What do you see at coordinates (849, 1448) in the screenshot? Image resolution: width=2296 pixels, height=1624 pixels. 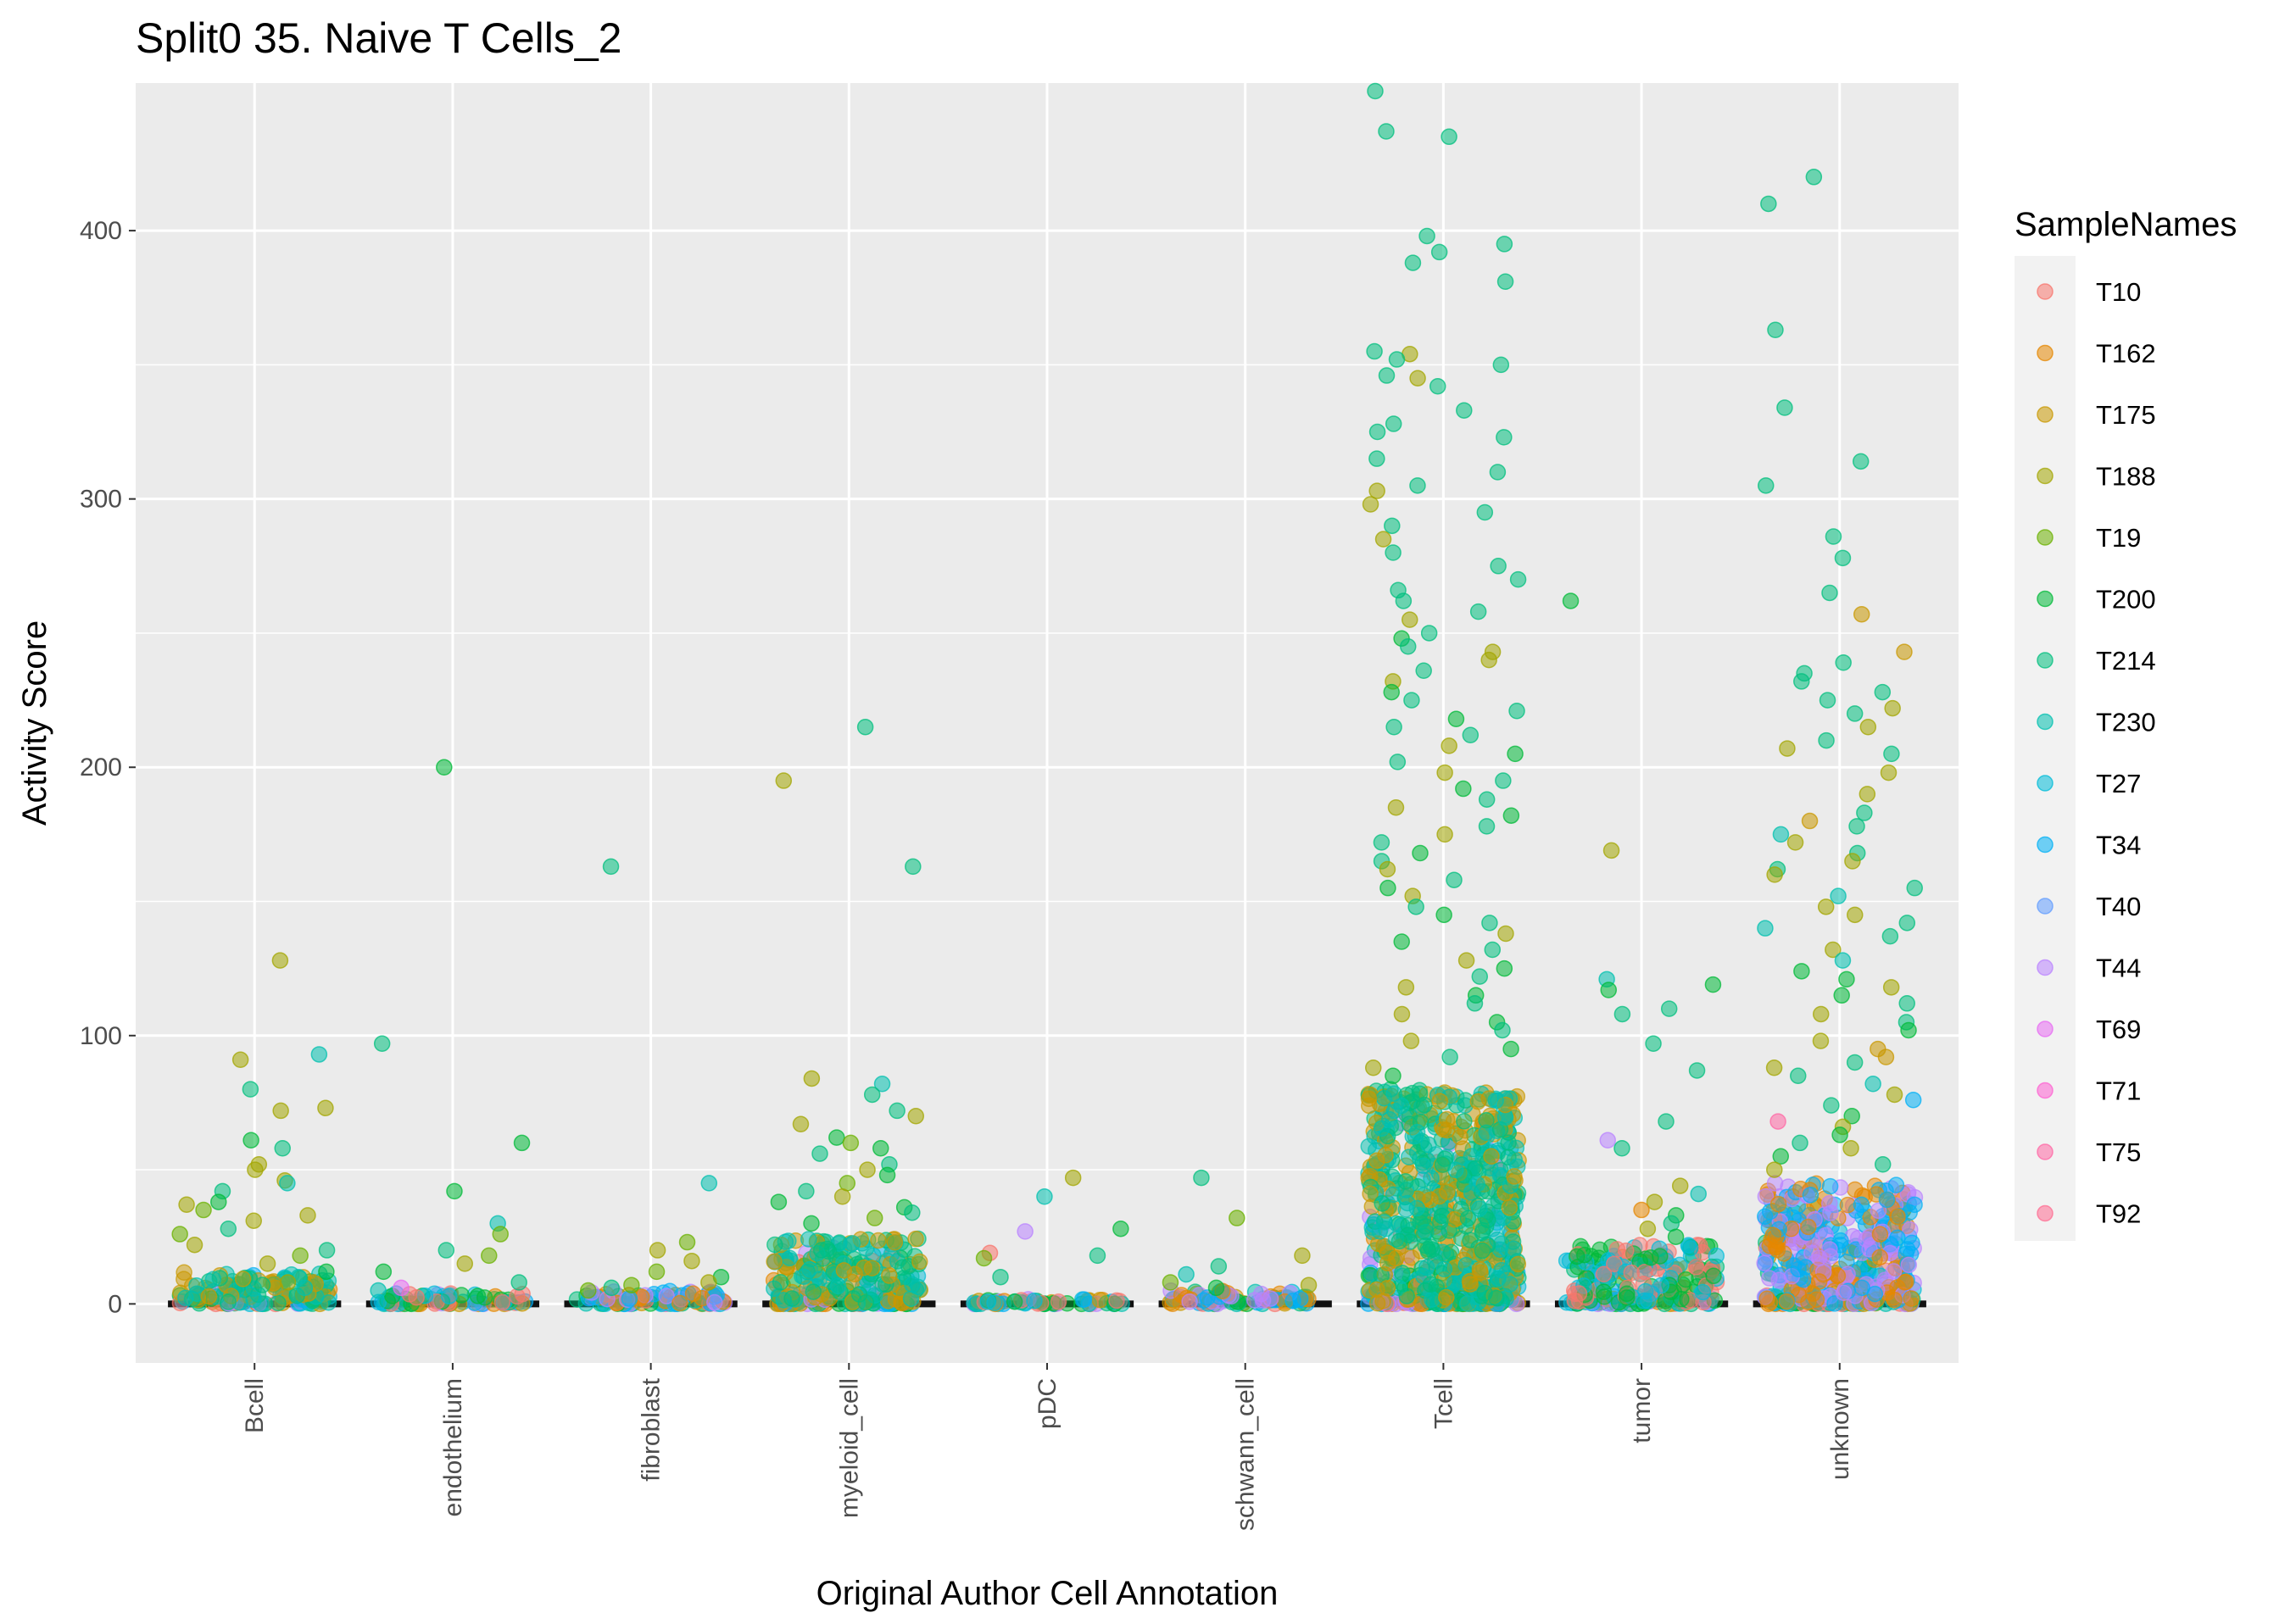 I see `x-tick-label: myeloid_cell` at bounding box center [849, 1448].